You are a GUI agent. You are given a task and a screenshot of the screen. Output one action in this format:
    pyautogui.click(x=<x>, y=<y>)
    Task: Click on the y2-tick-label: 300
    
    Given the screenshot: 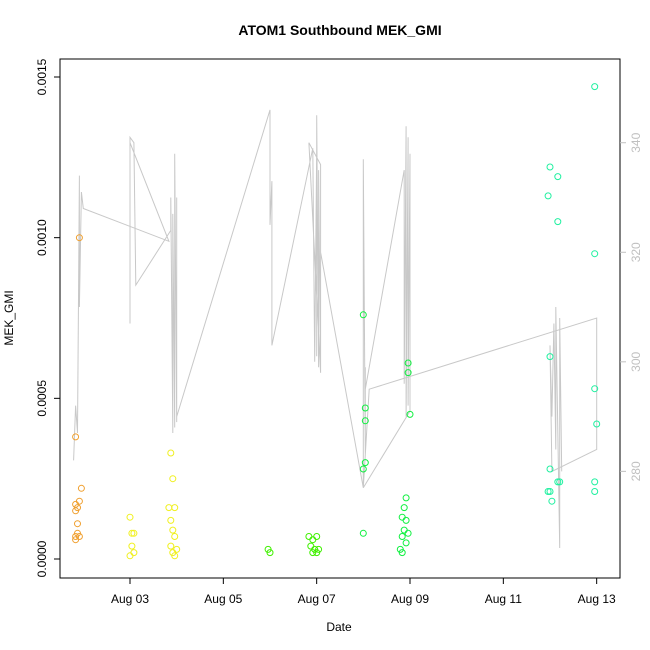 What is the action you would take?
    pyautogui.click(x=636, y=361)
    